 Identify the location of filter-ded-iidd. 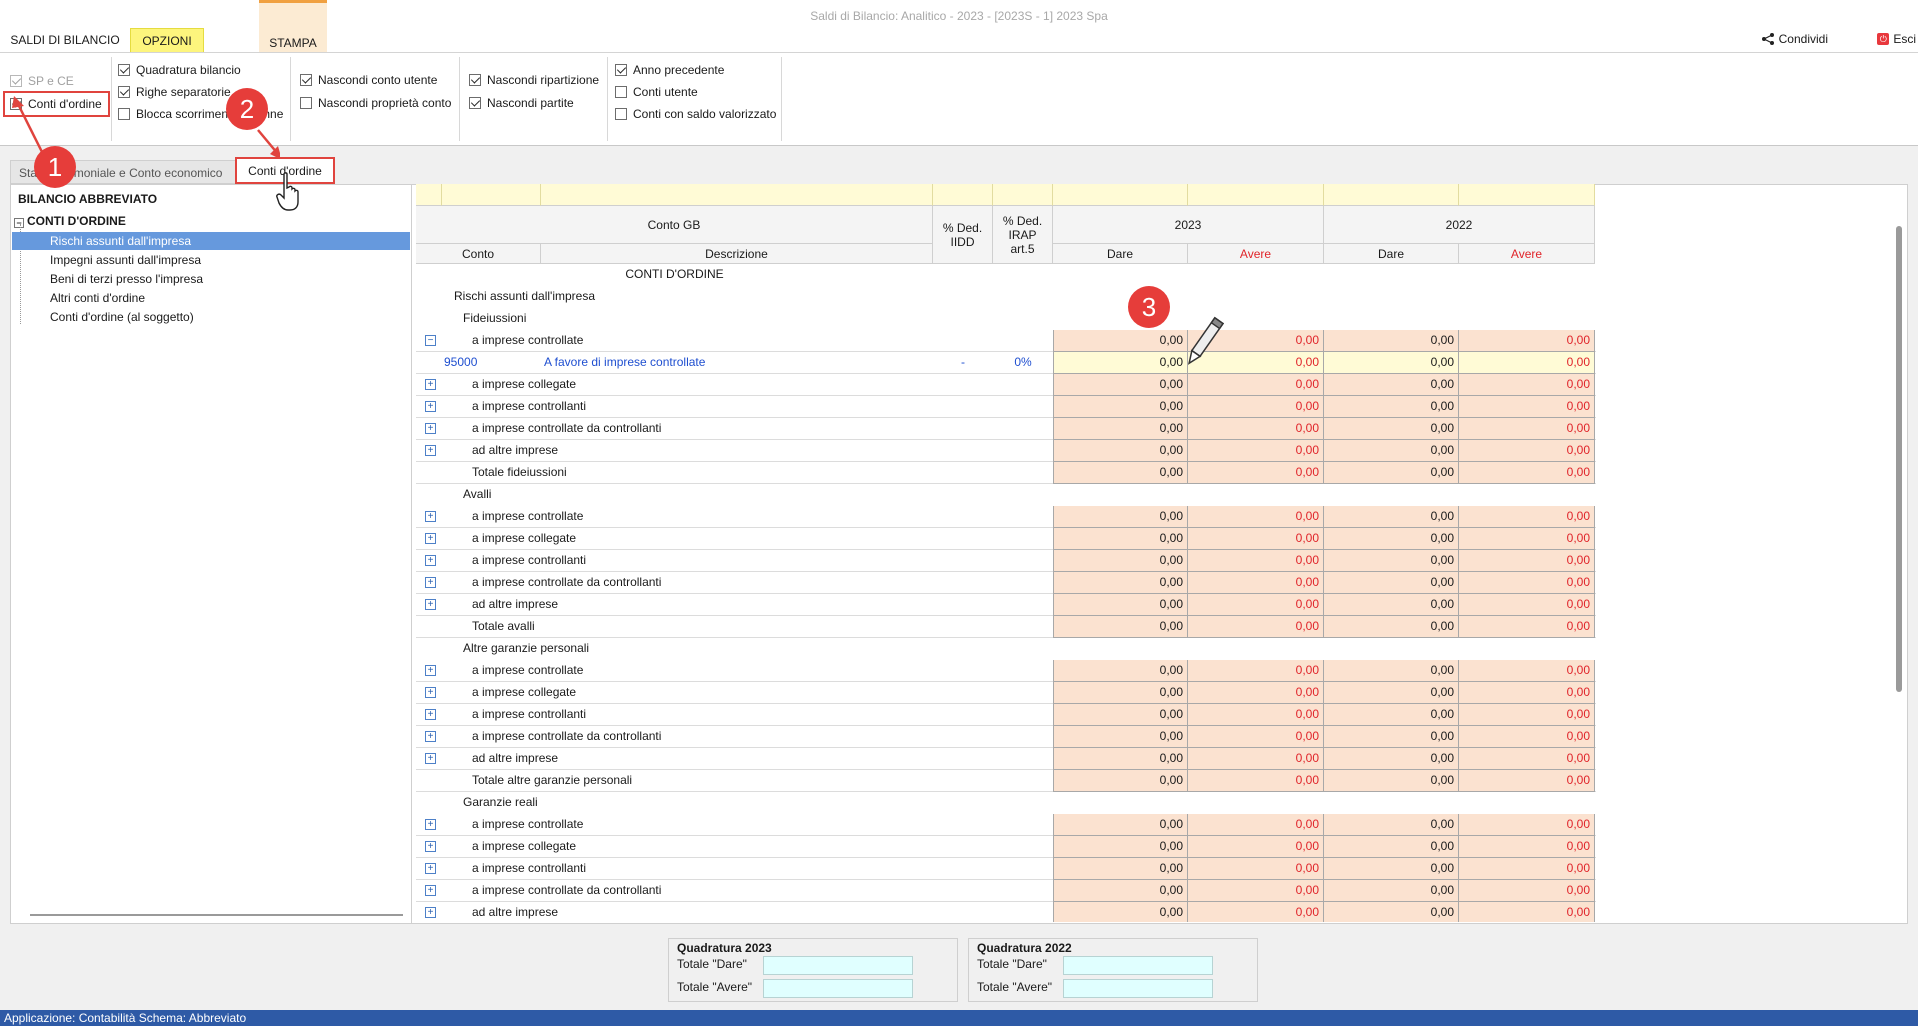
(963, 195).